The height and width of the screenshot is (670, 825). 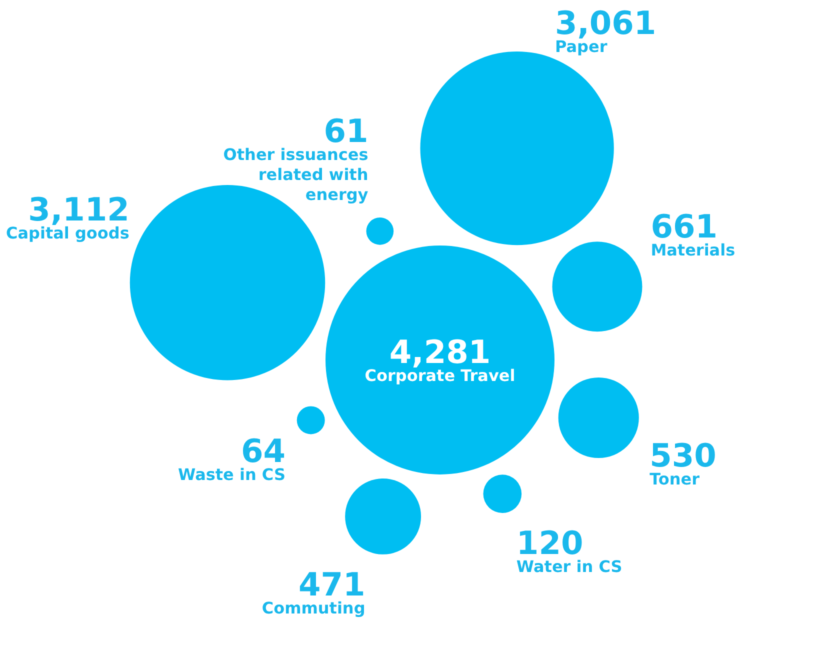 What do you see at coordinates (569, 566) in the screenshot?
I see `category-label: Water in CS` at bounding box center [569, 566].